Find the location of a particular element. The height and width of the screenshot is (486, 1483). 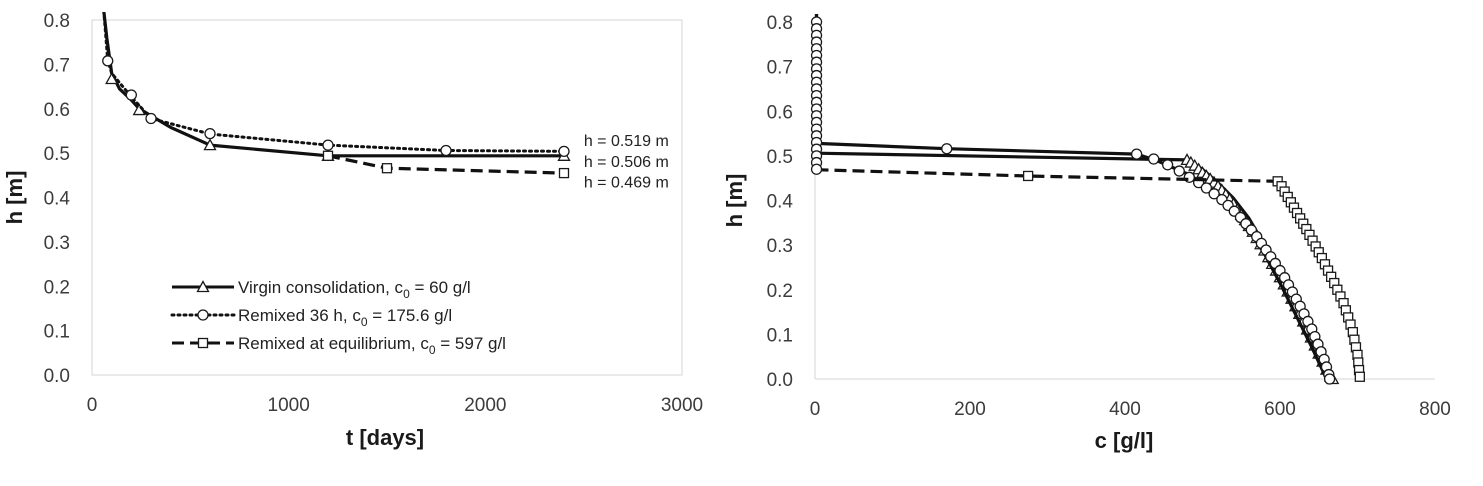

x-tick-label: 3000 is located at coordinates (682, 405).